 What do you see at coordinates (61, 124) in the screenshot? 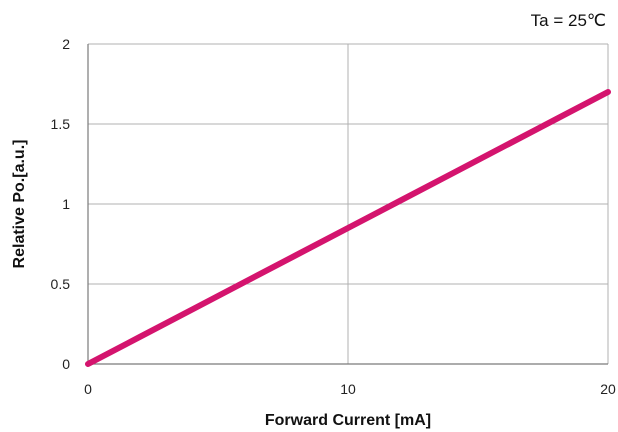
I see `y-tick-label-3: 1.5` at bounding box center [61, 124].